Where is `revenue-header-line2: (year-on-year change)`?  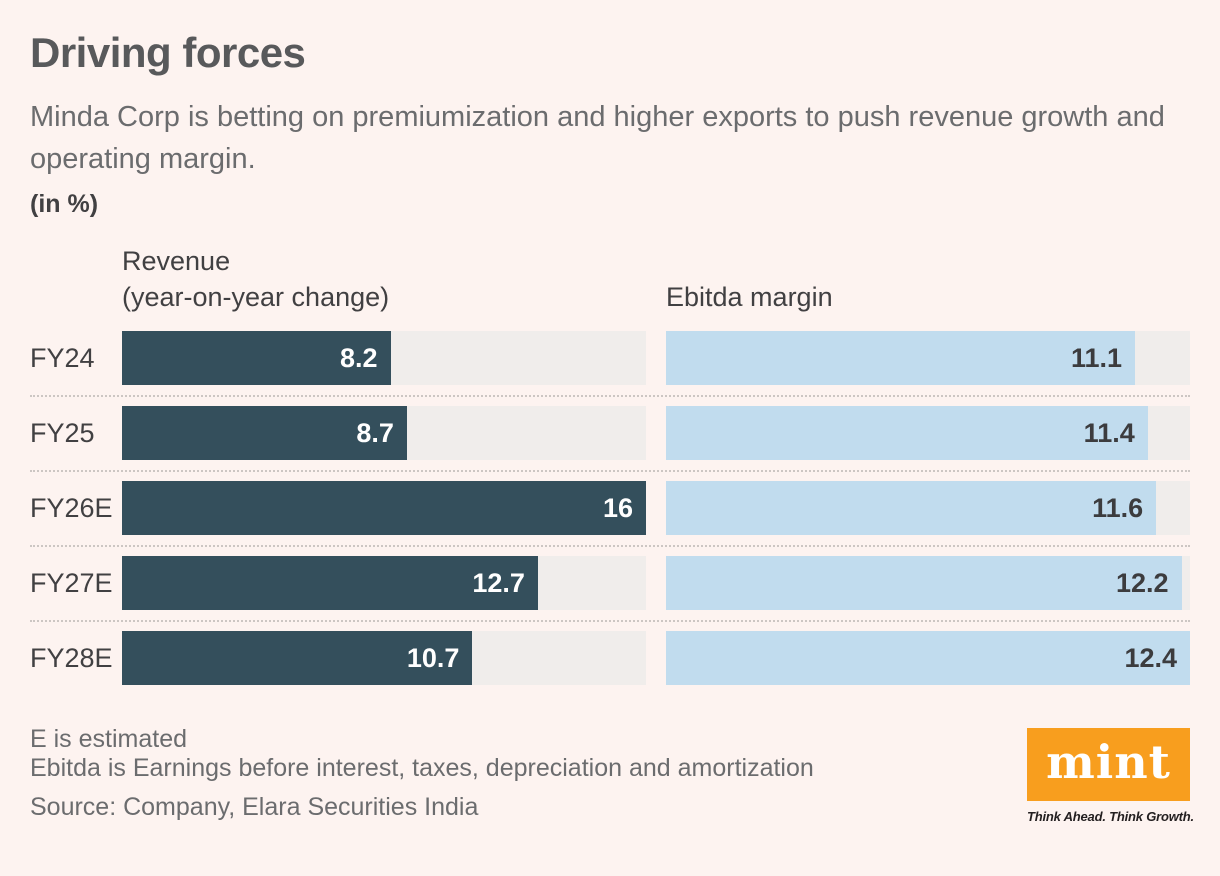
revenue-header-line2: (year-on-year change) is located at coordinates (256, 297).